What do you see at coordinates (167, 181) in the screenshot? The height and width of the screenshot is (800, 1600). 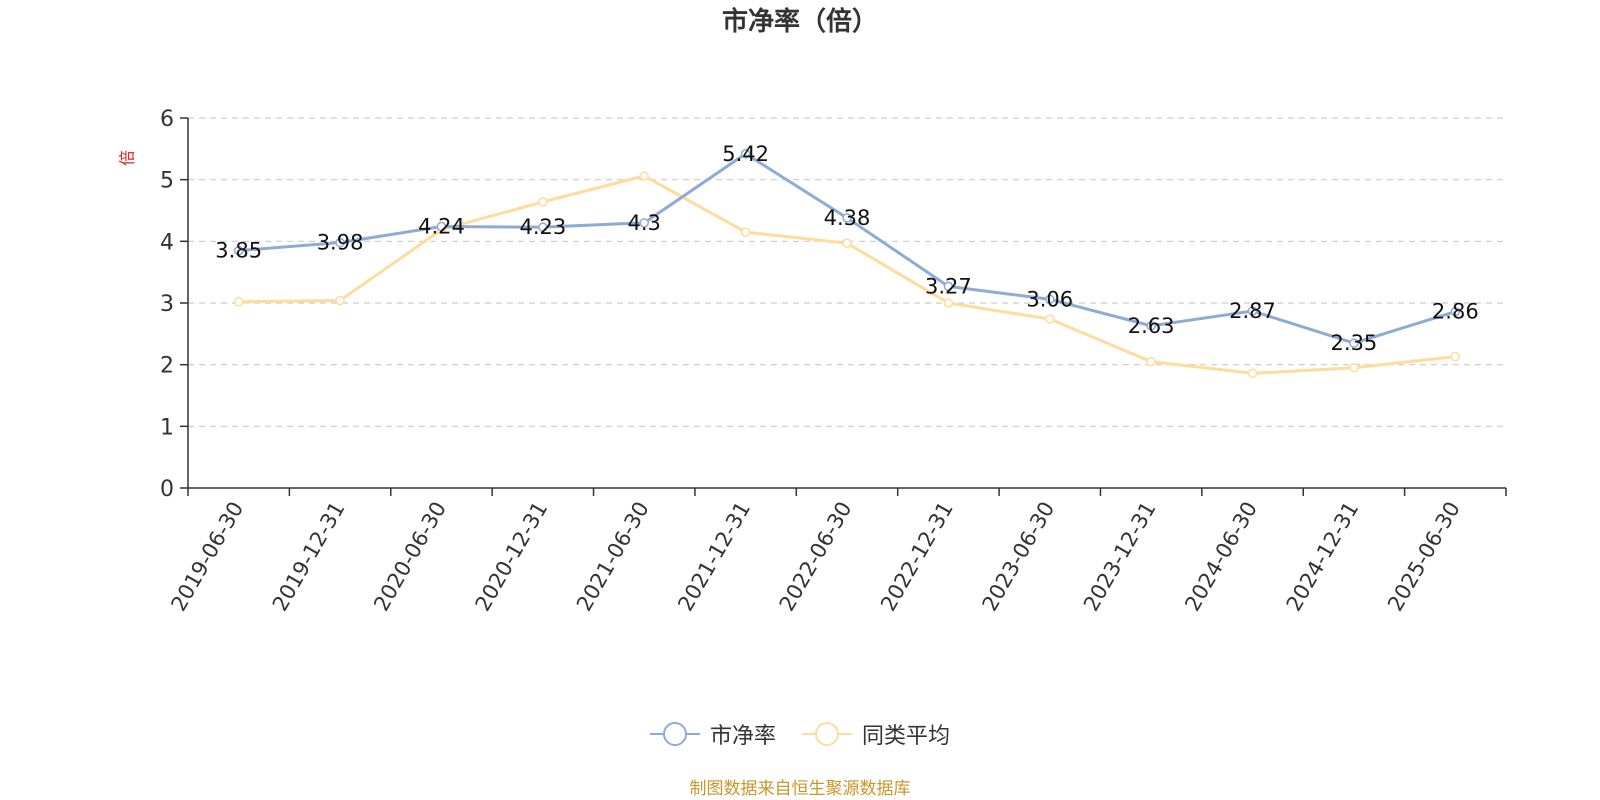 I see `y-tick-label: 5` at bounding box center [167, 181].